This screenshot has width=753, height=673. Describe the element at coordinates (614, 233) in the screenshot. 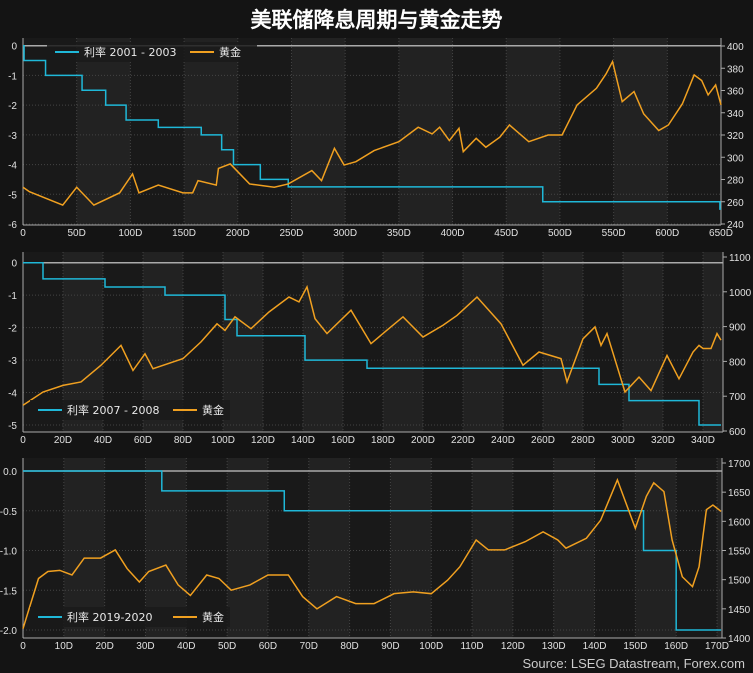

I see `x-tick-label: 550D` at that location.